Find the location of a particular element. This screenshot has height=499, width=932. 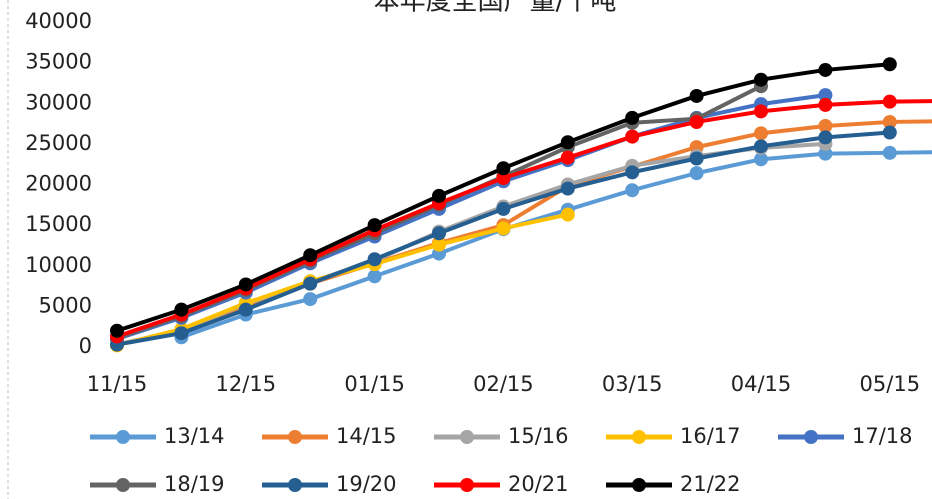

x-tick-label: 01/15 is located at coordinates (374, 384).